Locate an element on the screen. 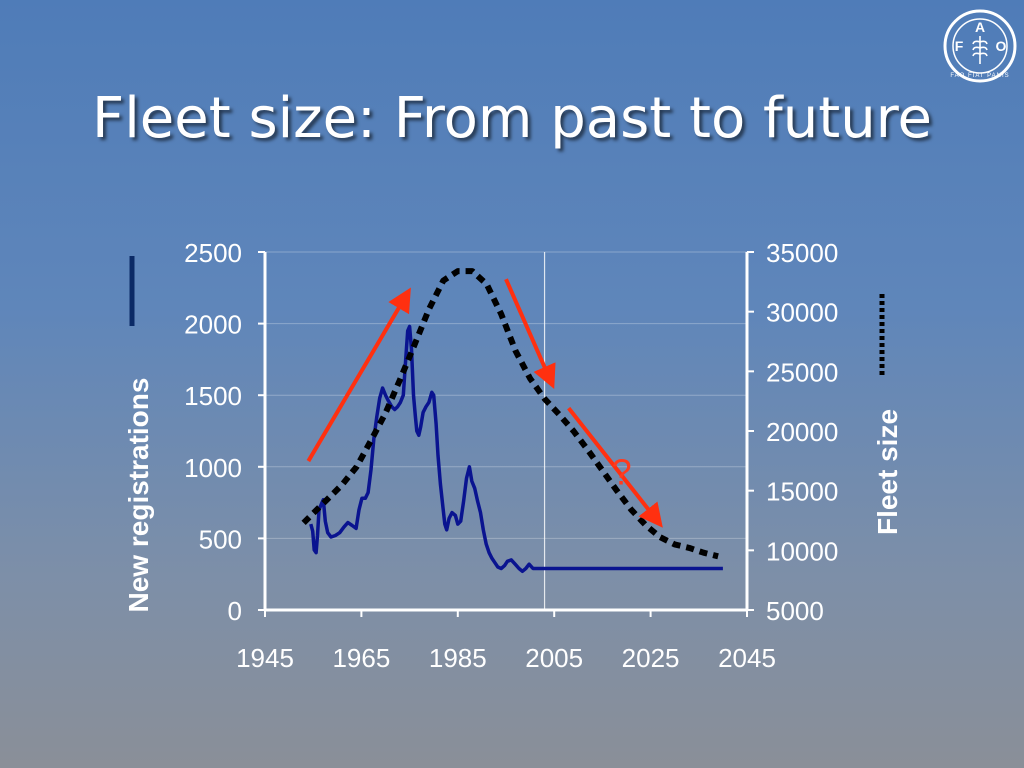  svg-text: F is located at coordinates (959, 46).